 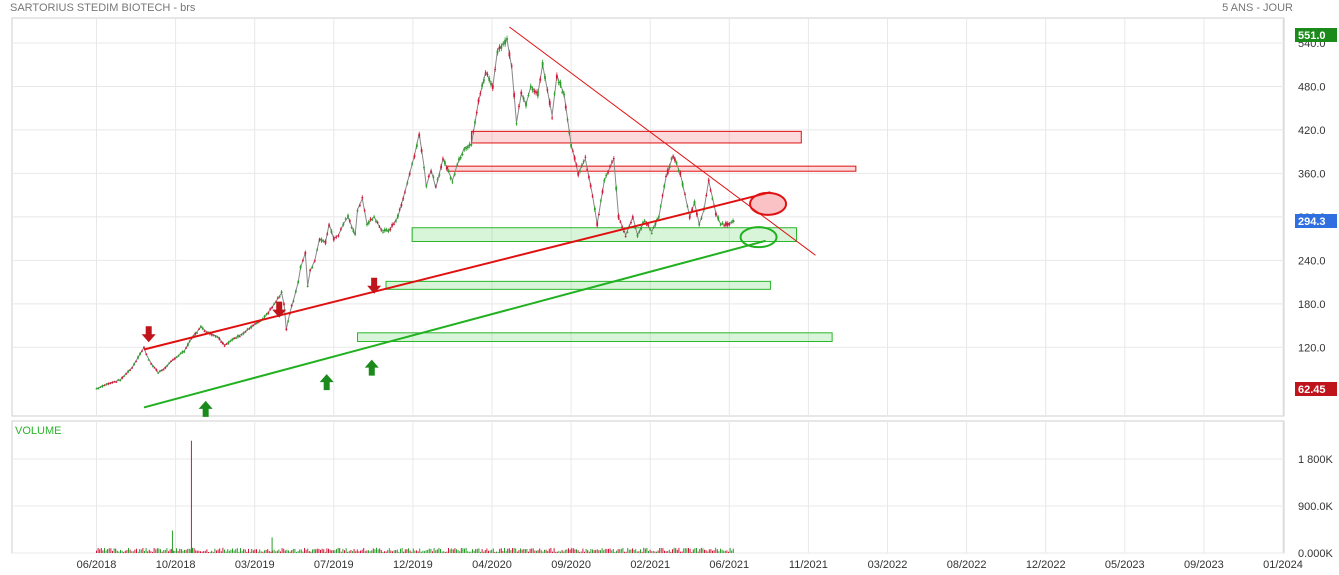 I want to click on highlight-circles, so click(x=763, y=220).